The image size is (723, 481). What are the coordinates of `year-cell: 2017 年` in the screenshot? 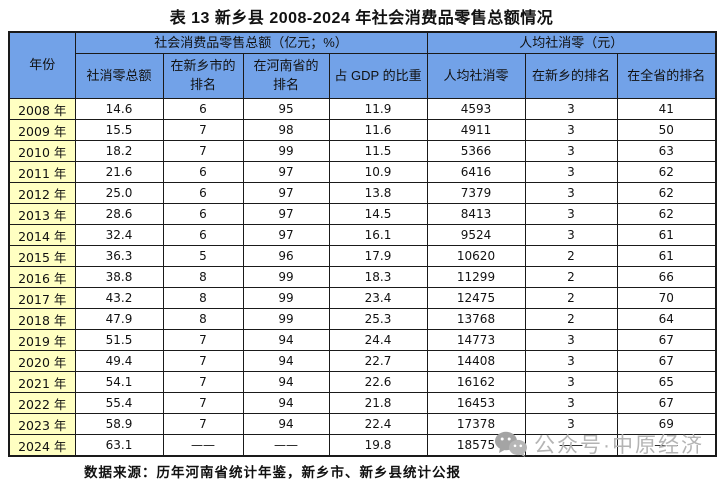 It's located at (42, 298).